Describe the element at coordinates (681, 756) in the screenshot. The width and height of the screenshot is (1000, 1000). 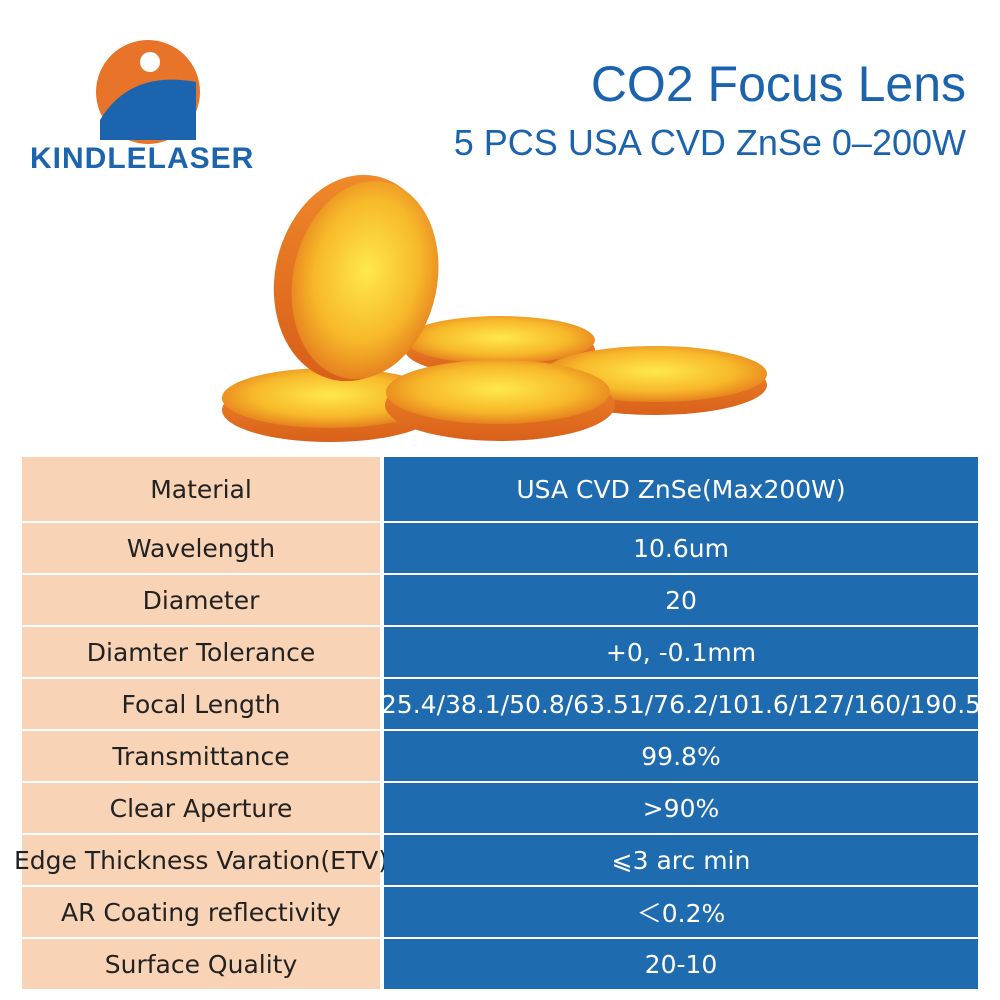
I see `spec-value: 99.8%` at that location.